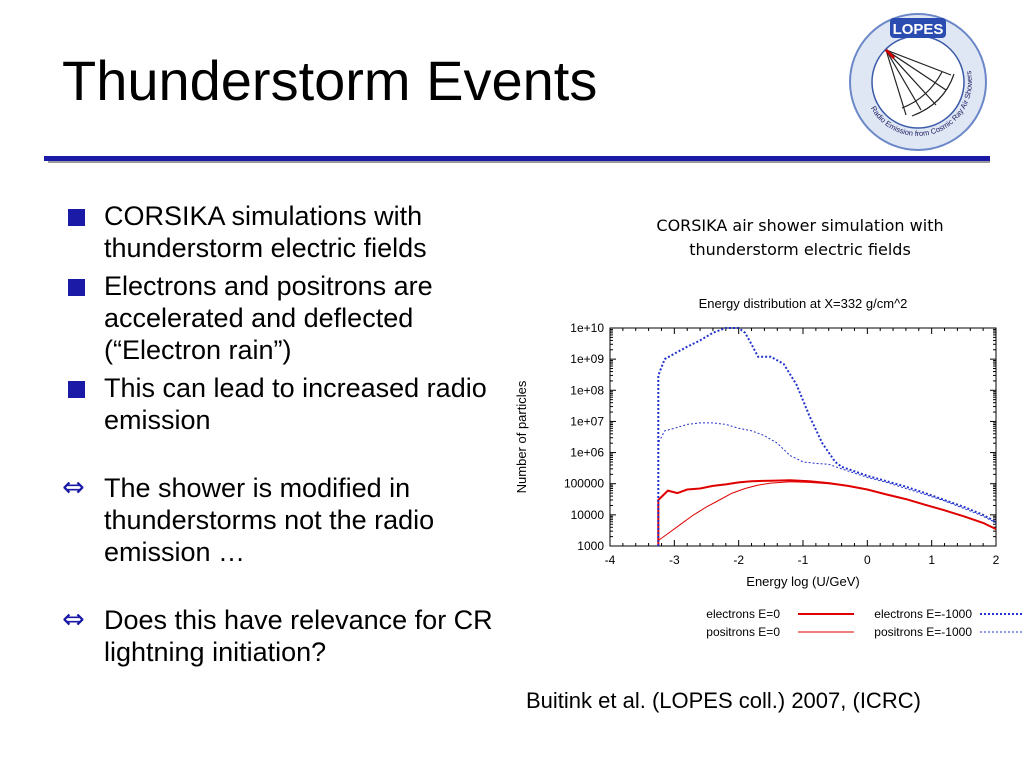 This screenshot has width=1024, height=768. What do you see at coordinates (519, 162) in the screenshot?
I see `title-rule-shadow` at bounding box center [519, 162].